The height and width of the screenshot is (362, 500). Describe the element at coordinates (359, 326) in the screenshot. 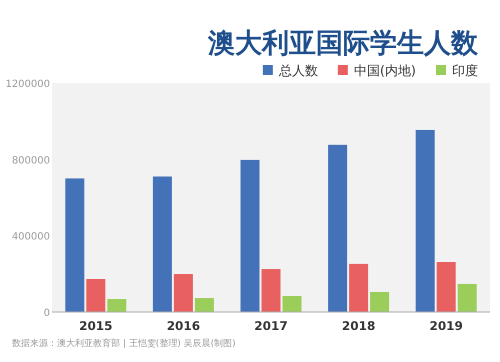

I see `x-tick-label: 2018` at that location.